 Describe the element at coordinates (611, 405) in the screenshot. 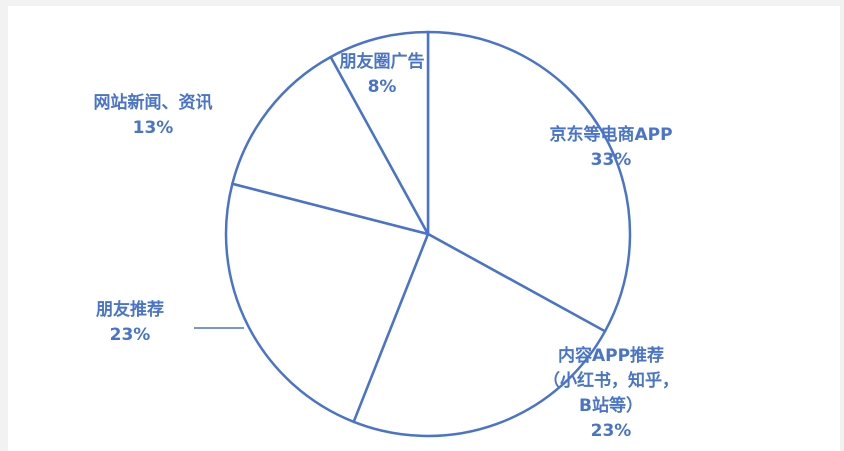

I see `slice-category-label: B站等）` at that location.